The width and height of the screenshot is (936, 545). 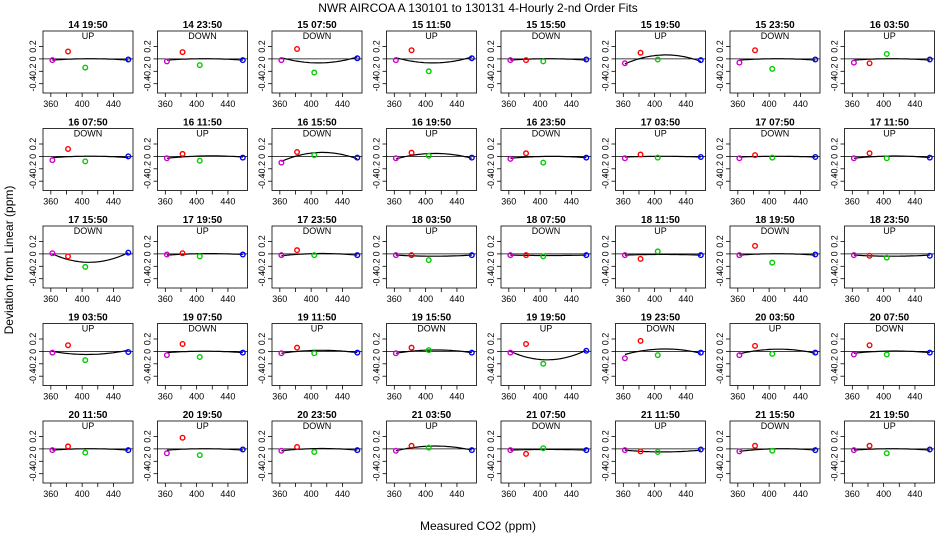 What do you see at coordinates (317, 415) in the screenshot?
I see `panel-title: 20 23:50` at bounding box center [317, 415].